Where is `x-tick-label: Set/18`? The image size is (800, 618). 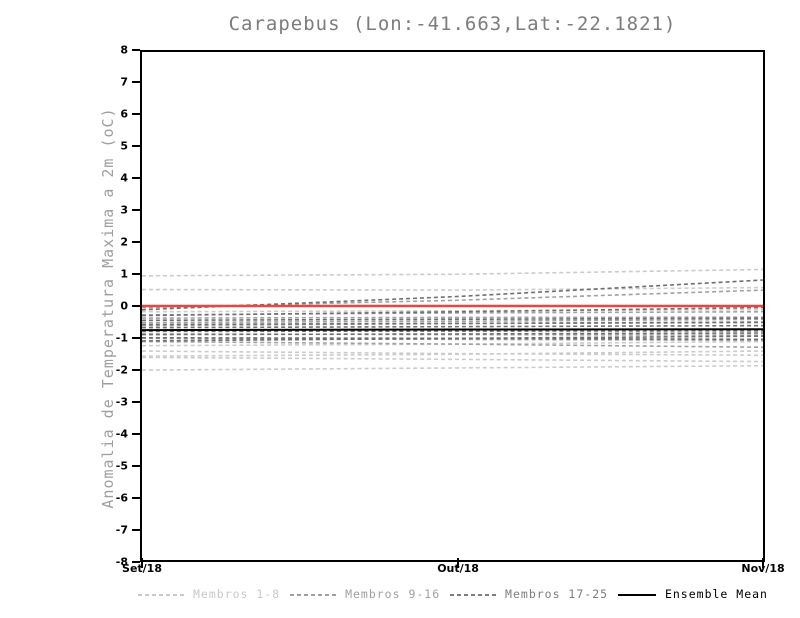
x-tick-label: Set/18 is located at coordinates (142, 568).